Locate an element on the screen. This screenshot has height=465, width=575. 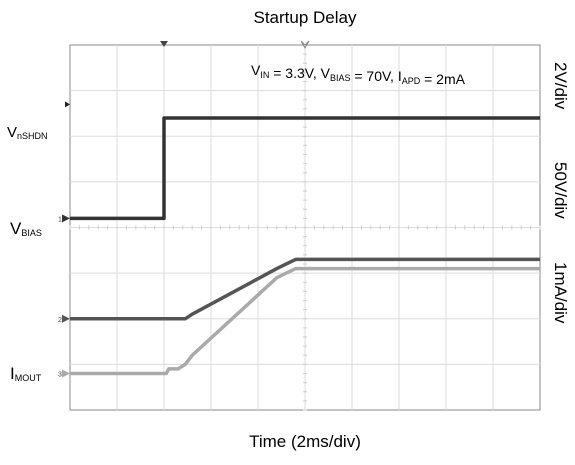
channel-label-nshdn: VnSHDN is located at coordinates (27, 132).